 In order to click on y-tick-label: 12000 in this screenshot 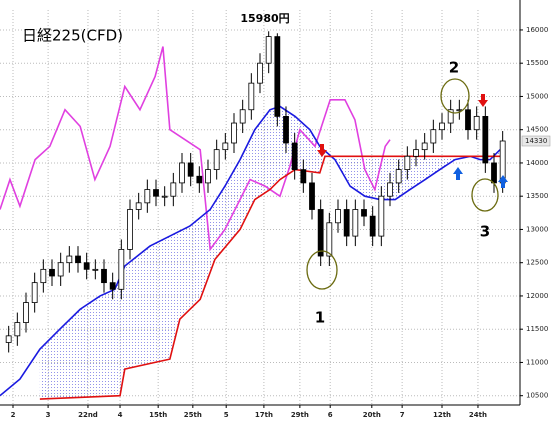, I will do `click(537, 296)`.